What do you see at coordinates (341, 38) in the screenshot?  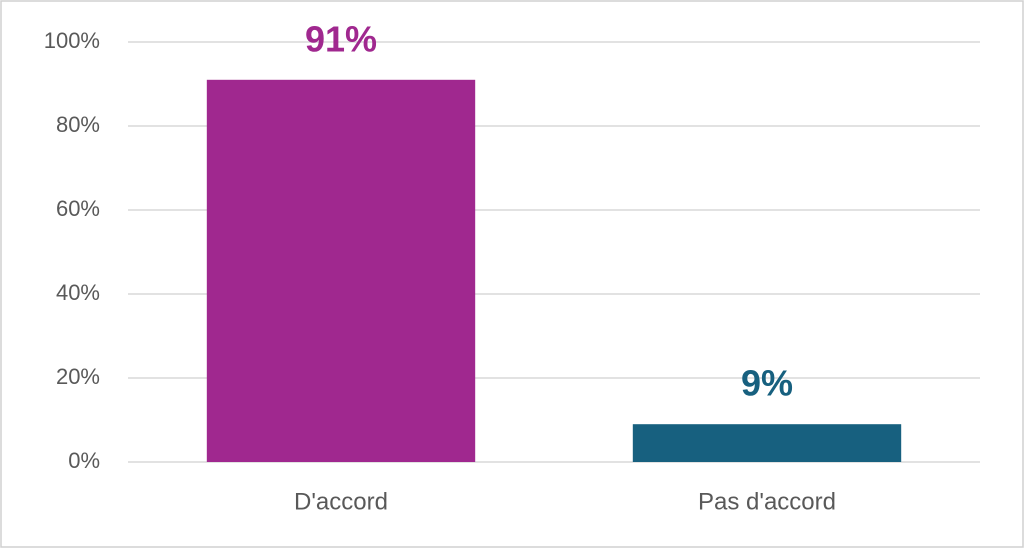 I see `value-label: 91%` at bounding box center [341, 38].